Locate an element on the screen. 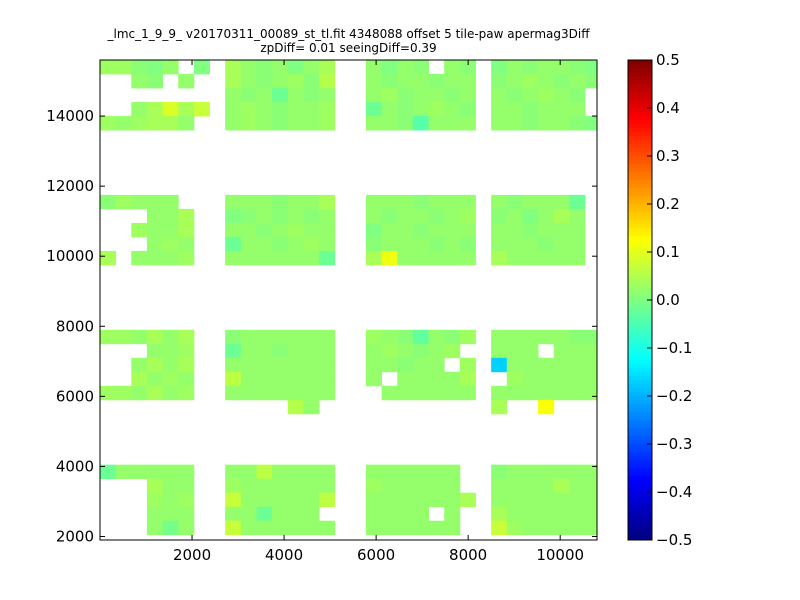 The image size is (800, 600). colorbar-tick-label: 0.1 is located at coordinates (668, 252).